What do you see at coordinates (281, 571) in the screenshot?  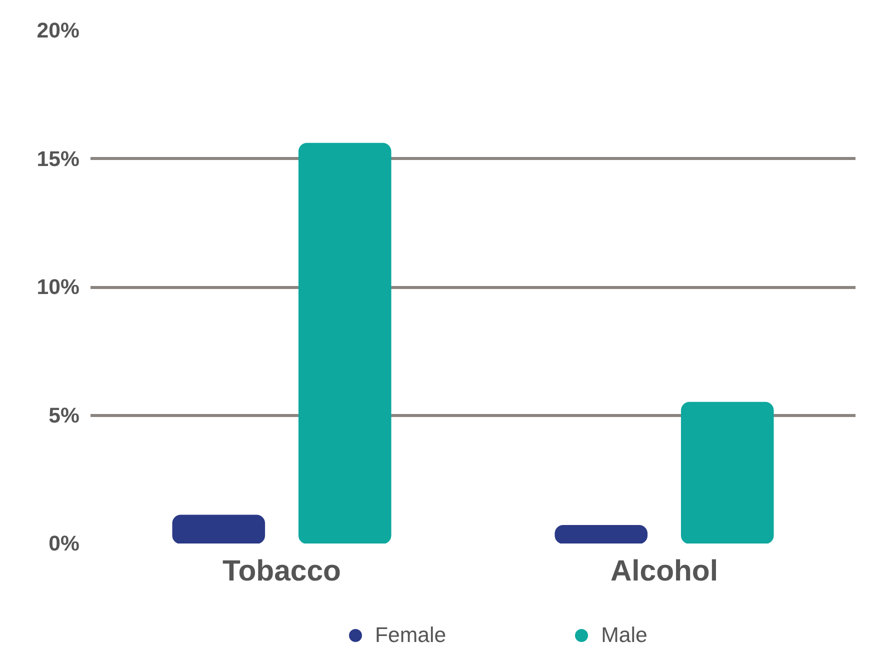 I see `x-tick-label: Tobacco` at bounding box center [281, 571].